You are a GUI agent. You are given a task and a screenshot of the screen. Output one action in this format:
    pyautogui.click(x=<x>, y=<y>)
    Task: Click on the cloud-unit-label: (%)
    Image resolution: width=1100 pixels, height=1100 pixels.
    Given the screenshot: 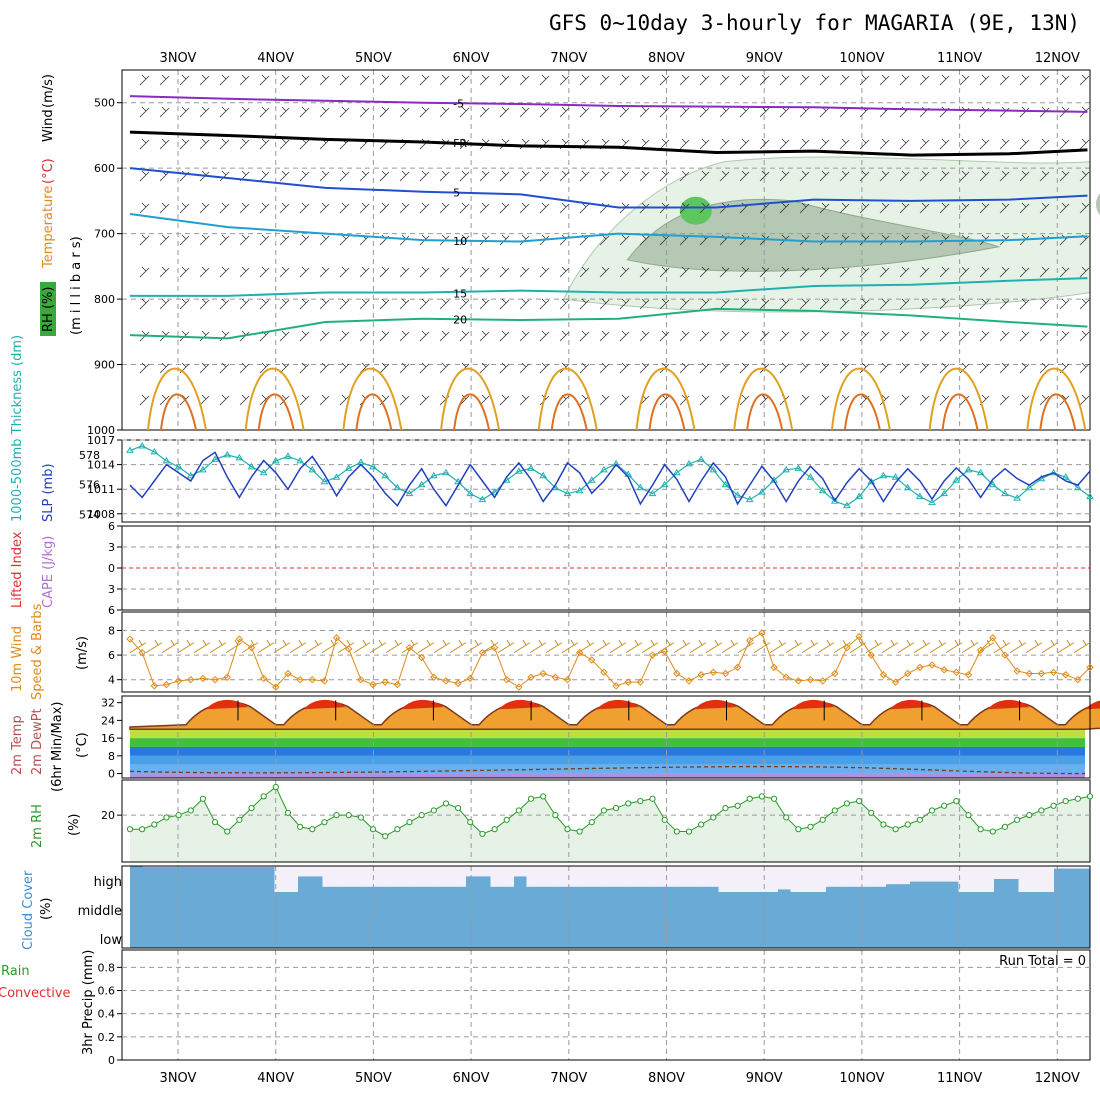 What is the action you would take?
    pyautogui.click(x=46, y=909)
    